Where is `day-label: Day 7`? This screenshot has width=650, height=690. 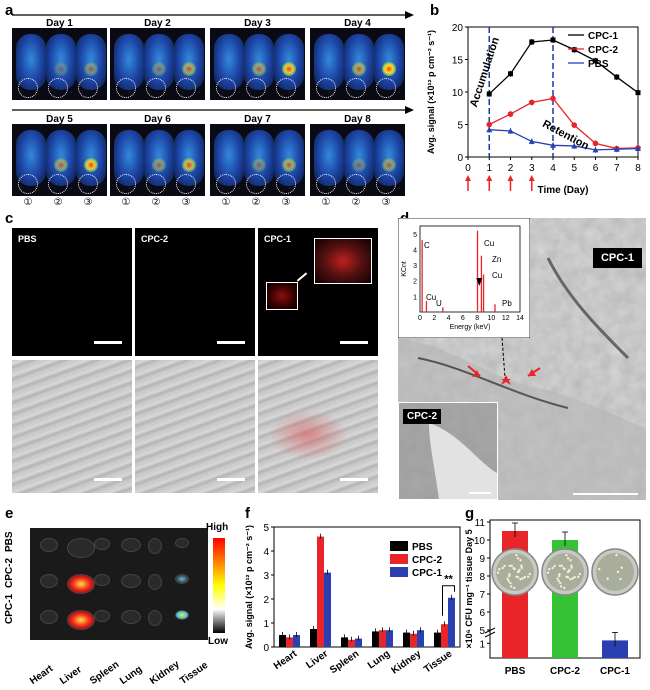
day-label: Day 7 is located at coordinates (257, 119).